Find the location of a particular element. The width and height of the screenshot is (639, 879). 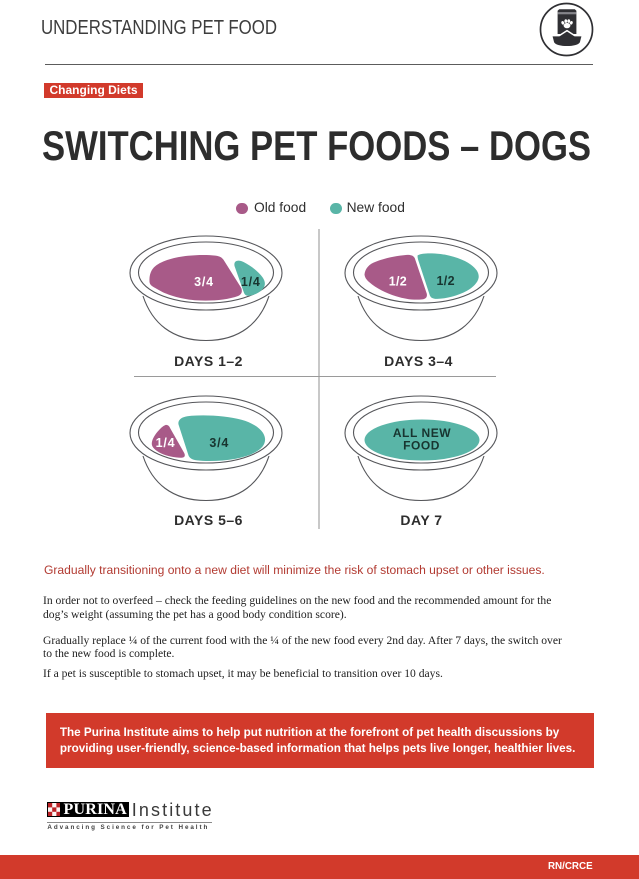

svg-text: FOOD is located at coordinates (421, 445).